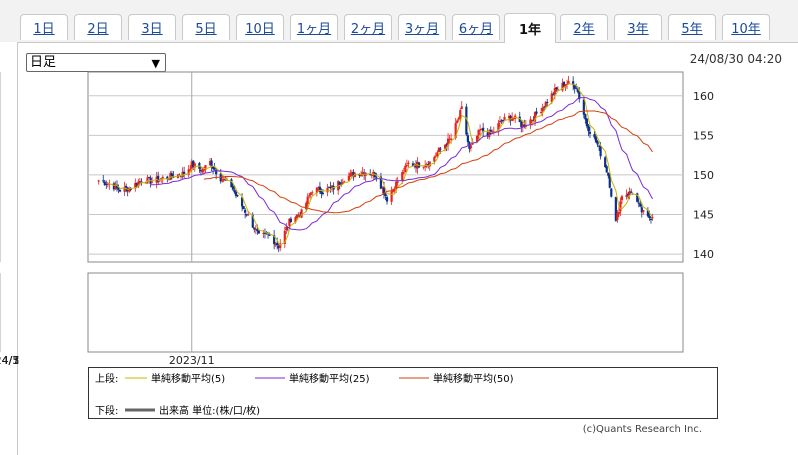 This screenshot has width=798, height=455. I want to click on legend-upper-label: 上段:, so click(107, 379).